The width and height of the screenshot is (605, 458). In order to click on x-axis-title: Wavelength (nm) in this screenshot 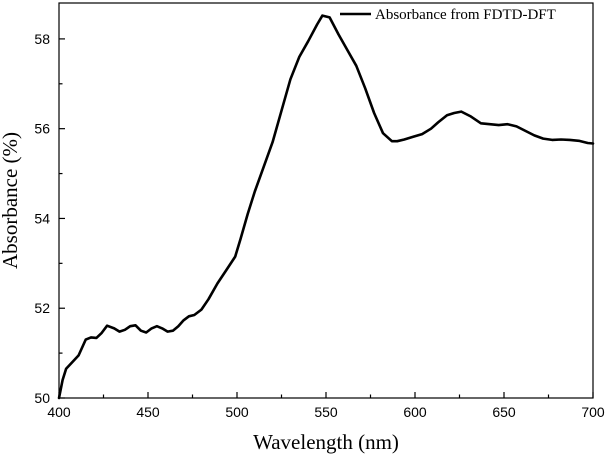, I will do `click(326, 442)`.